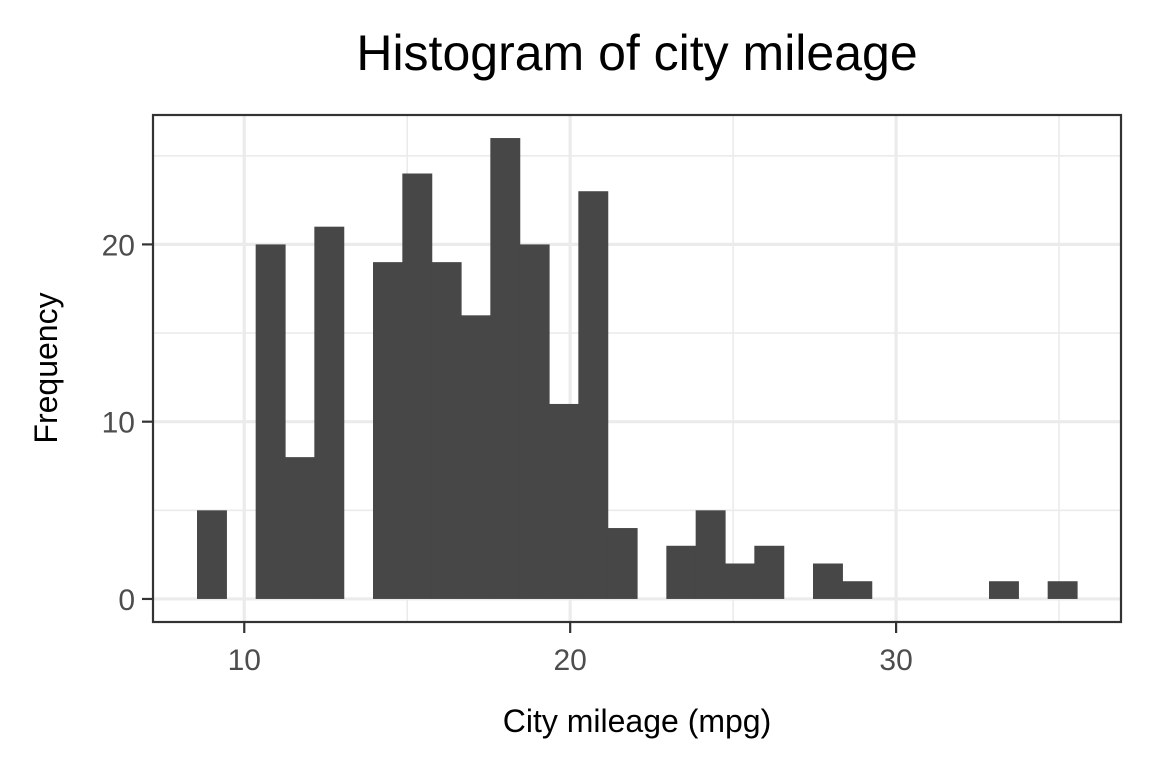 The image size is (1152, 768). Describe the element at coordinates (244, 660) in the screenshot. I see `x-tick-label: 10` at that location.